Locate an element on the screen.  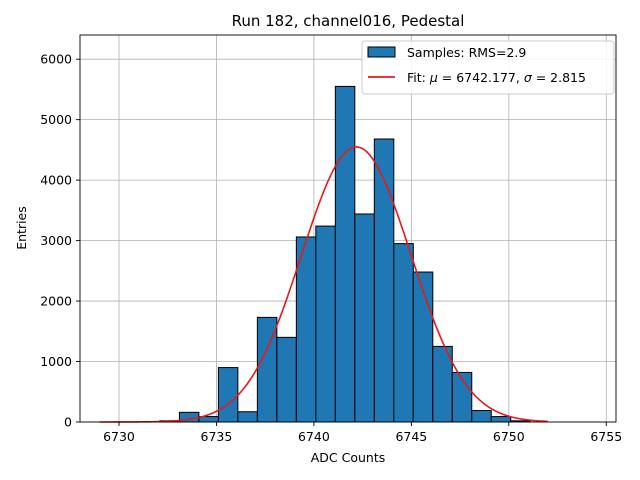
x-axis-label: ADC Counts is located at coordinates (348, 457).